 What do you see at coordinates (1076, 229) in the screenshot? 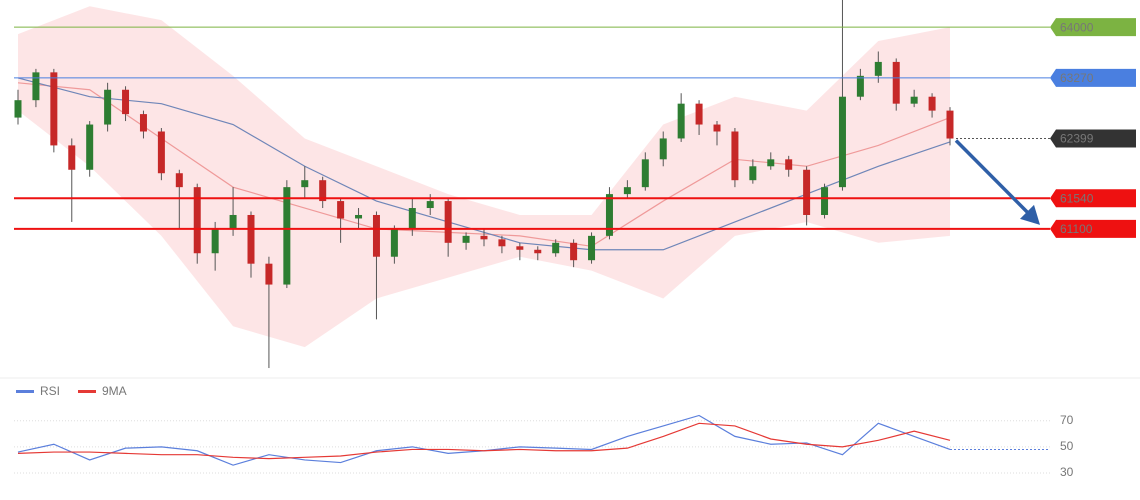
I see `level-label: 61100` at bounding box center [1076, 229].